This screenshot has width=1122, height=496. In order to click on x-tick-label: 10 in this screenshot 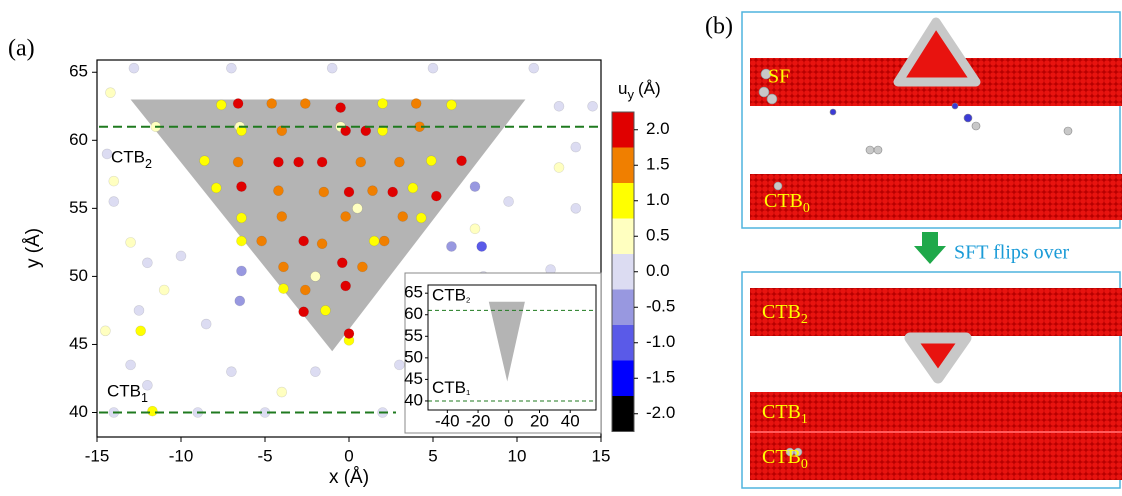, I will do `click(517, 455)`.